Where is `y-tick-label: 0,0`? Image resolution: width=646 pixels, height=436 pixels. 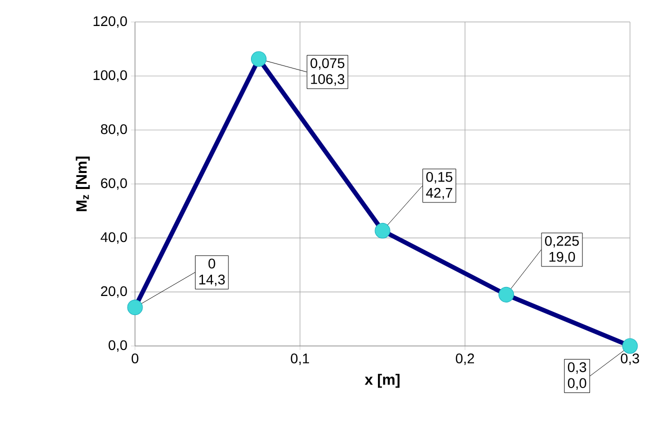
y-tick-label: 0,0 is located at coordinates (117, 346).